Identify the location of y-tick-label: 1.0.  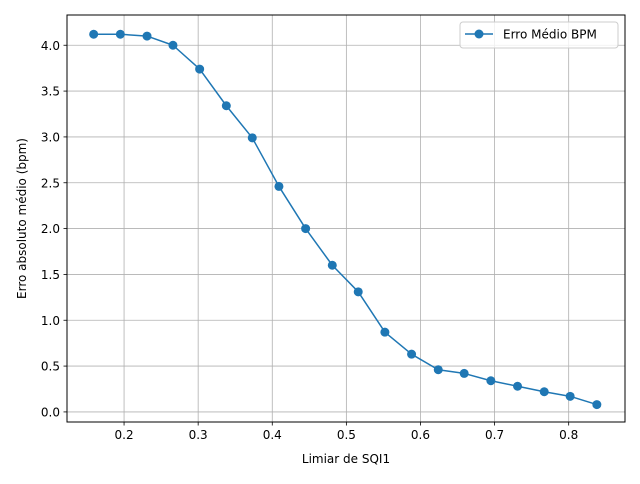
(50, 321).